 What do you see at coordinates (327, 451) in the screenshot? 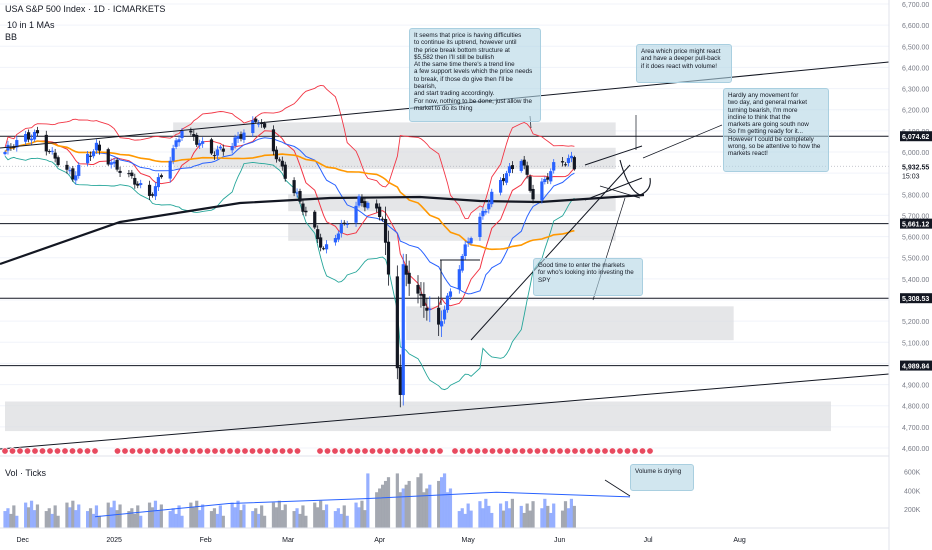
I see `event-markers` at bounding box center [327, 451].